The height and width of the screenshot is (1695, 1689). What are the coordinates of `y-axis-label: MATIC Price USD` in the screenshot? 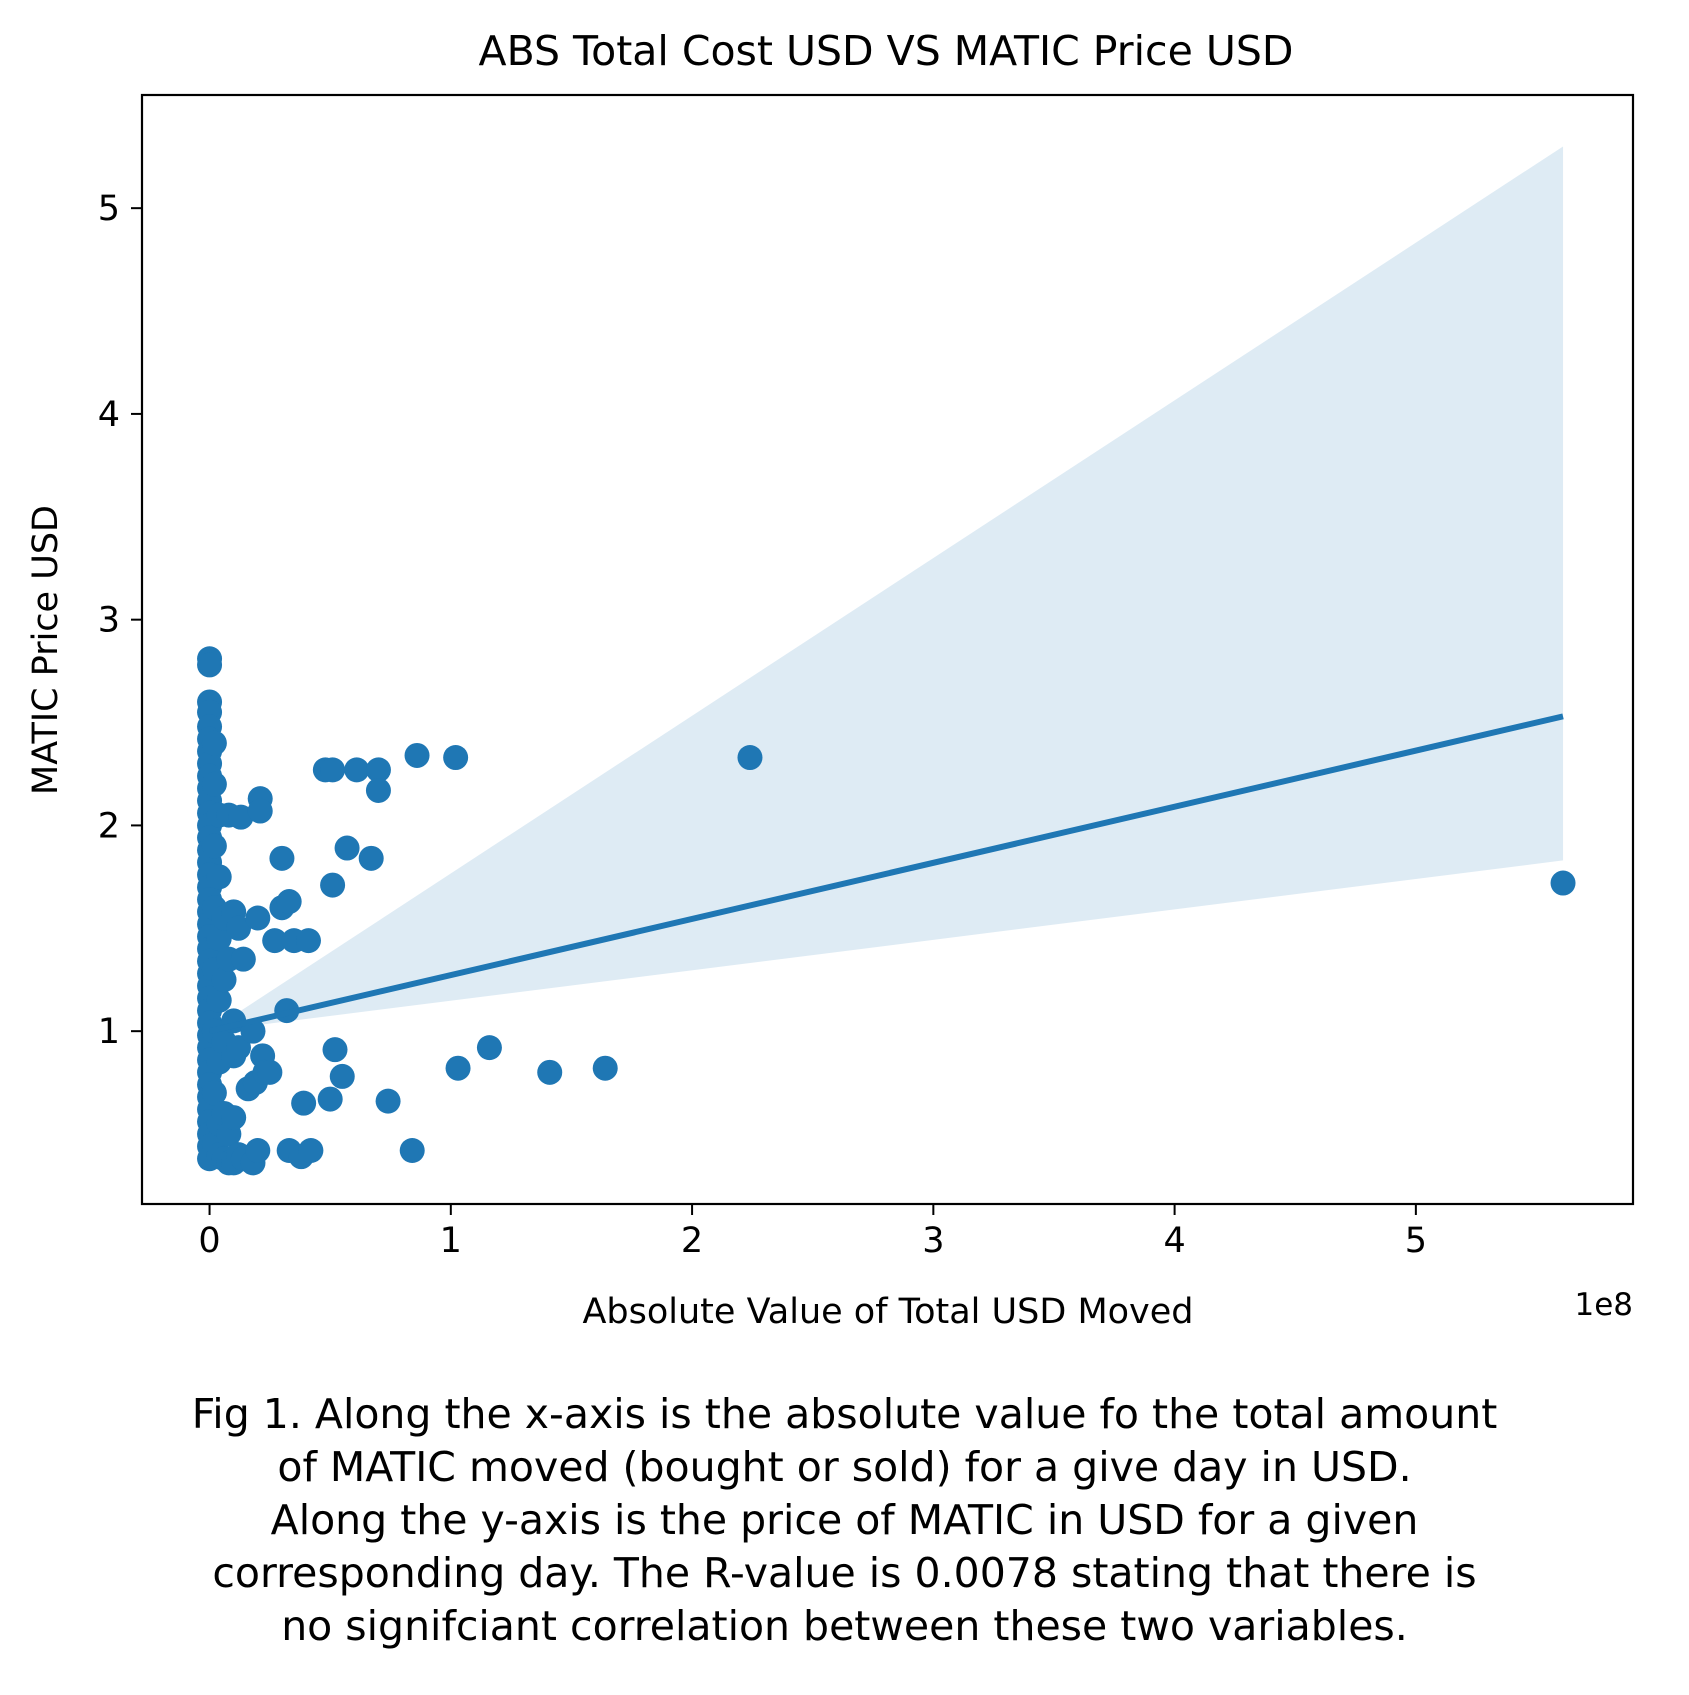 It's located at (46, 650).